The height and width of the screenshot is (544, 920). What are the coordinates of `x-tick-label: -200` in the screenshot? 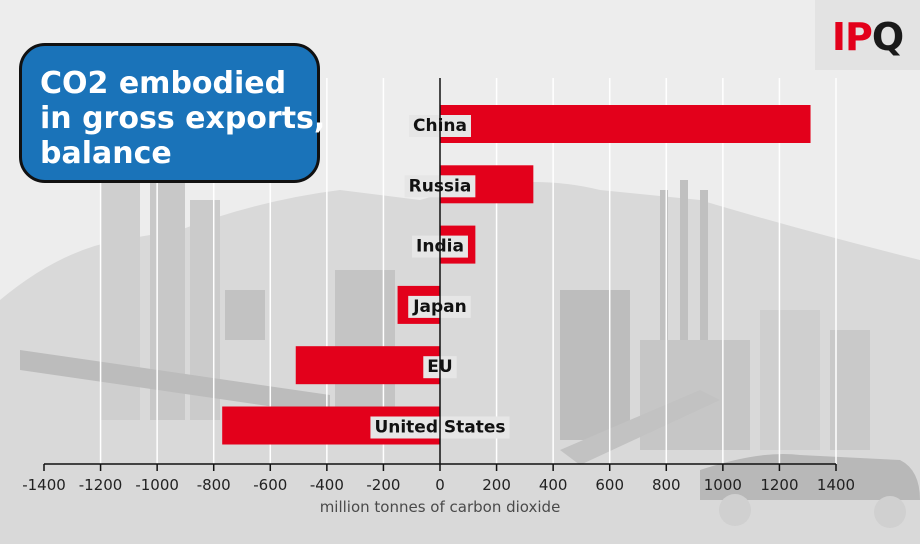 It's located at (383, 485).